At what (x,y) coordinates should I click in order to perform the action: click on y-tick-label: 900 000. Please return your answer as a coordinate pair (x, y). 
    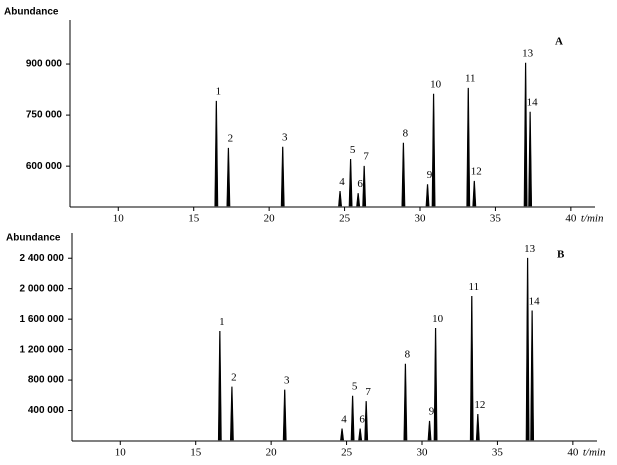
    Looking at the image, I should click on (44, 64).